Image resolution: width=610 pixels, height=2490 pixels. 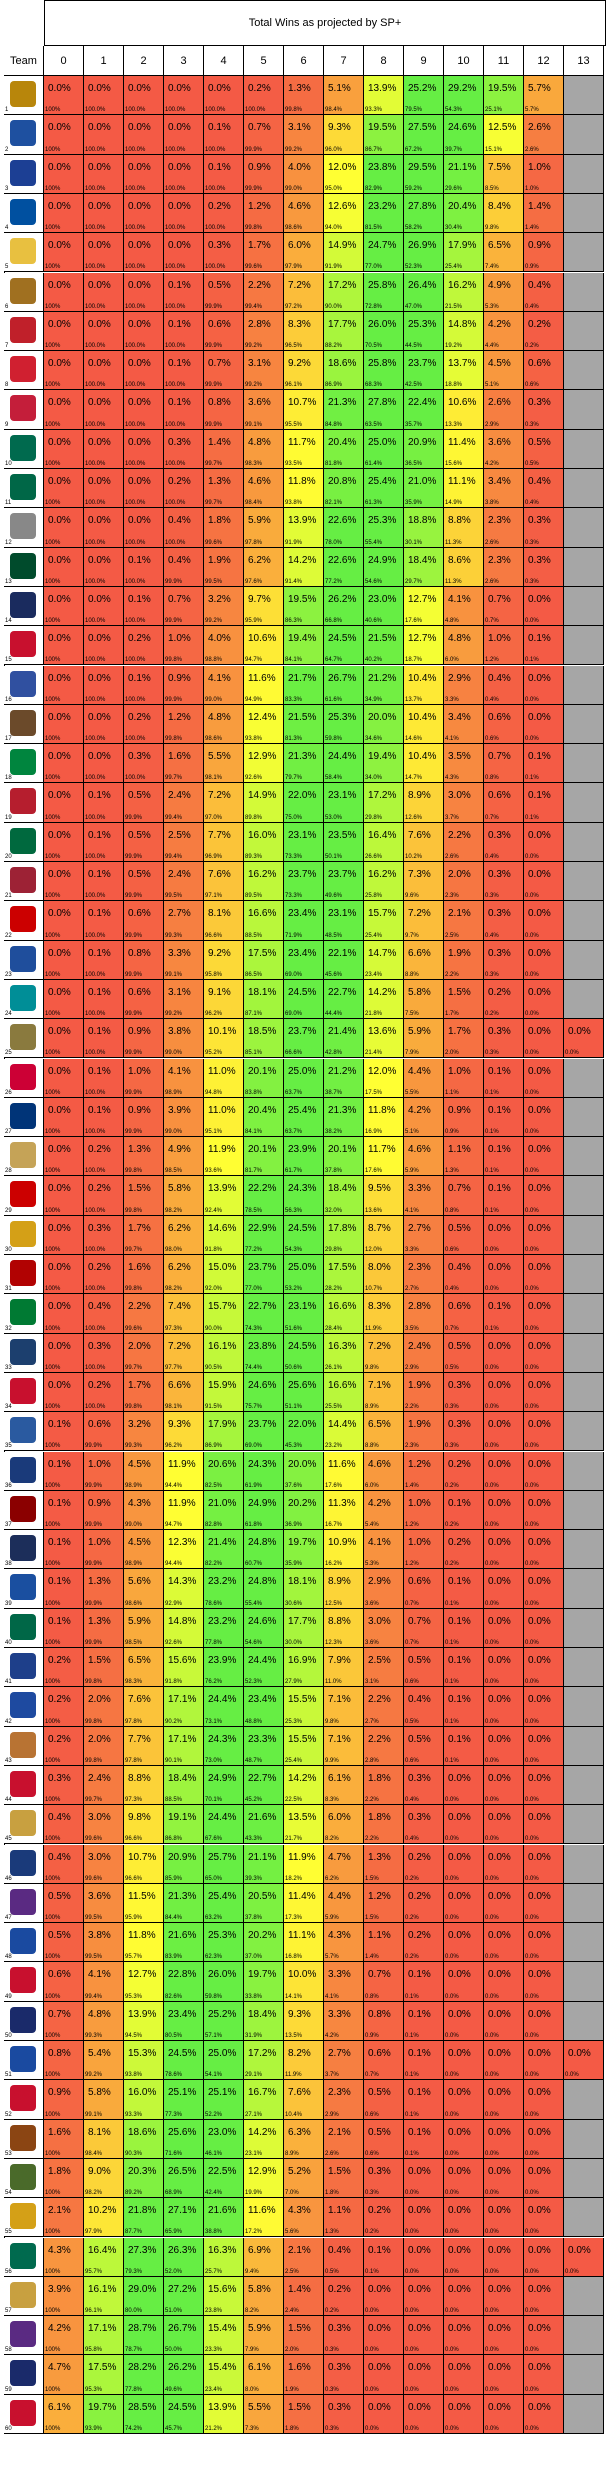 I want to click on probability-cell: 23.7% 77.0%, so click(x=264, y=1275).